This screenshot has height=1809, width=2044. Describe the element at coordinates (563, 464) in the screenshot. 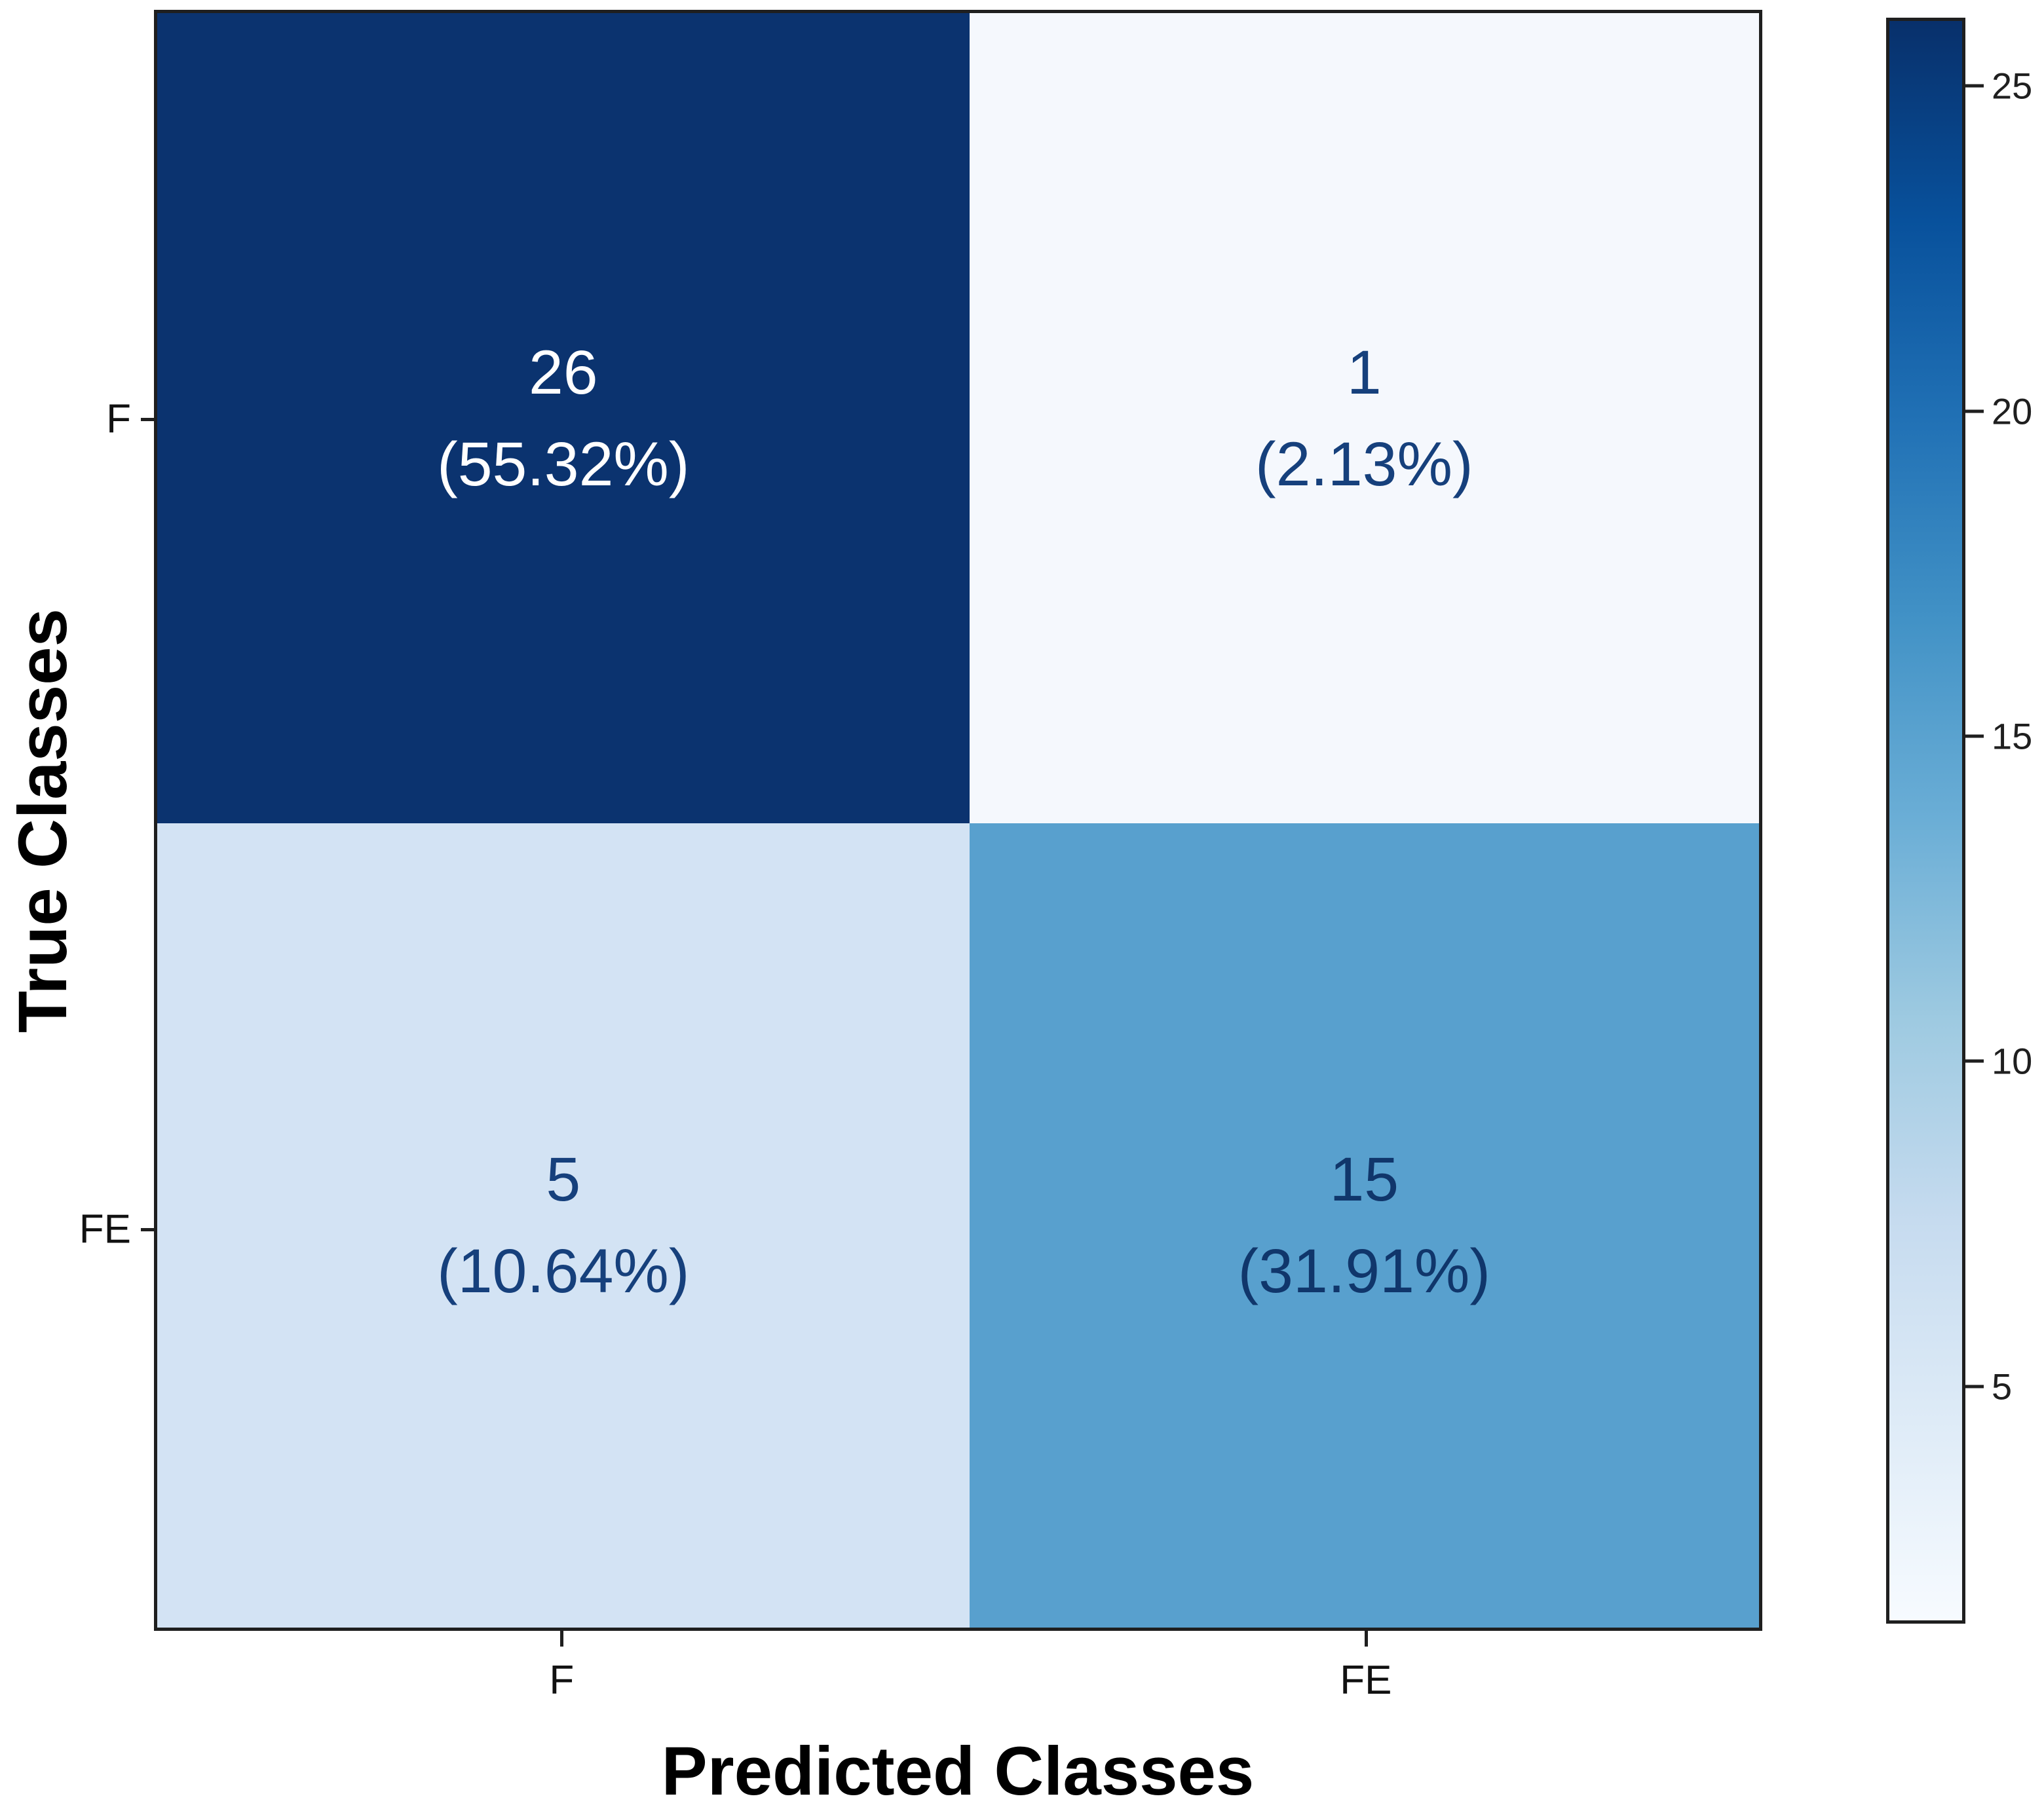

I see `cell-percent: (55.32%)` at that location.